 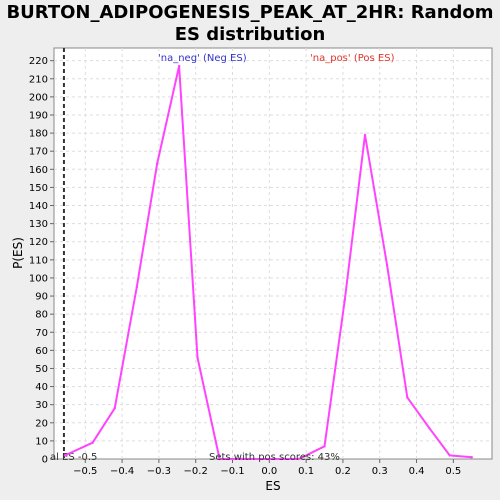 What do you see at coordinates (453, 471) in the screenshot?
I see `x-tick-label: 0.5` at bounding box center [453, 471].